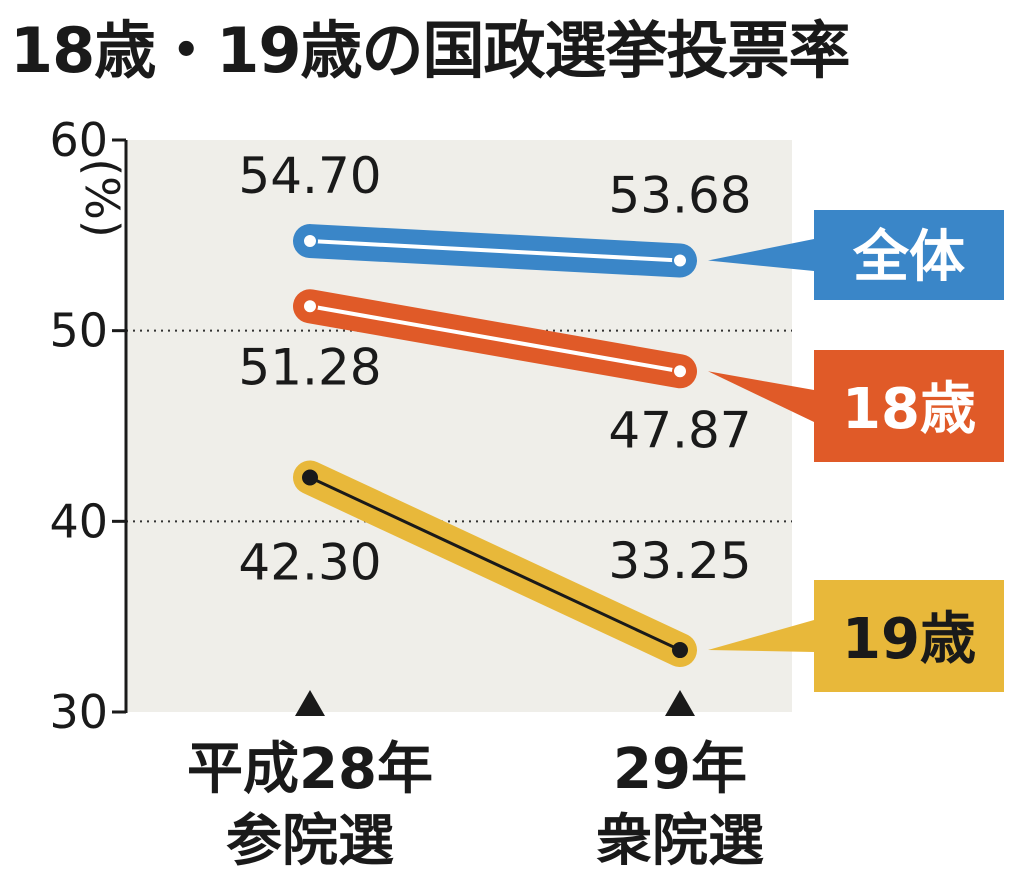 Image resolution: width=1024 pixels, height=892 pixels. Describe the element at coordinates (430, 50) in the screenshot. I see `chart-title: 18歳・19歳の国政選挙投票率` at that location.